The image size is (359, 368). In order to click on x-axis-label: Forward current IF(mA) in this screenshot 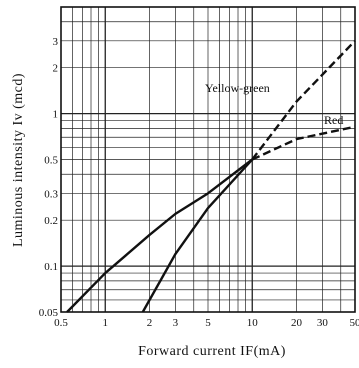, I will do `click(212, 351)`.